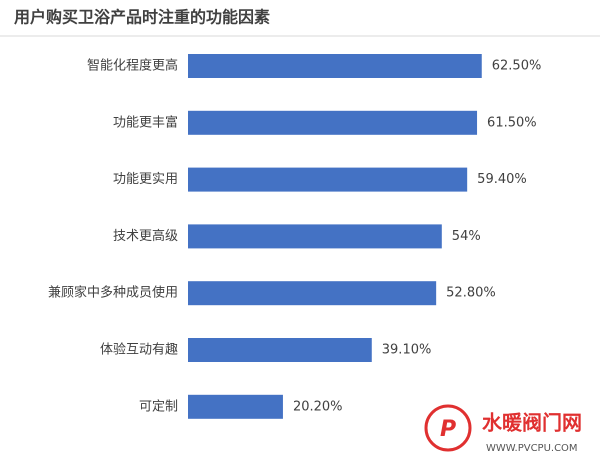 The height and width of the screenshot is (459, 600). What do you see at coordinates (512, 122) in the screenshot?
I see `value-label: 61.50%` at bounding box center [512, 122].